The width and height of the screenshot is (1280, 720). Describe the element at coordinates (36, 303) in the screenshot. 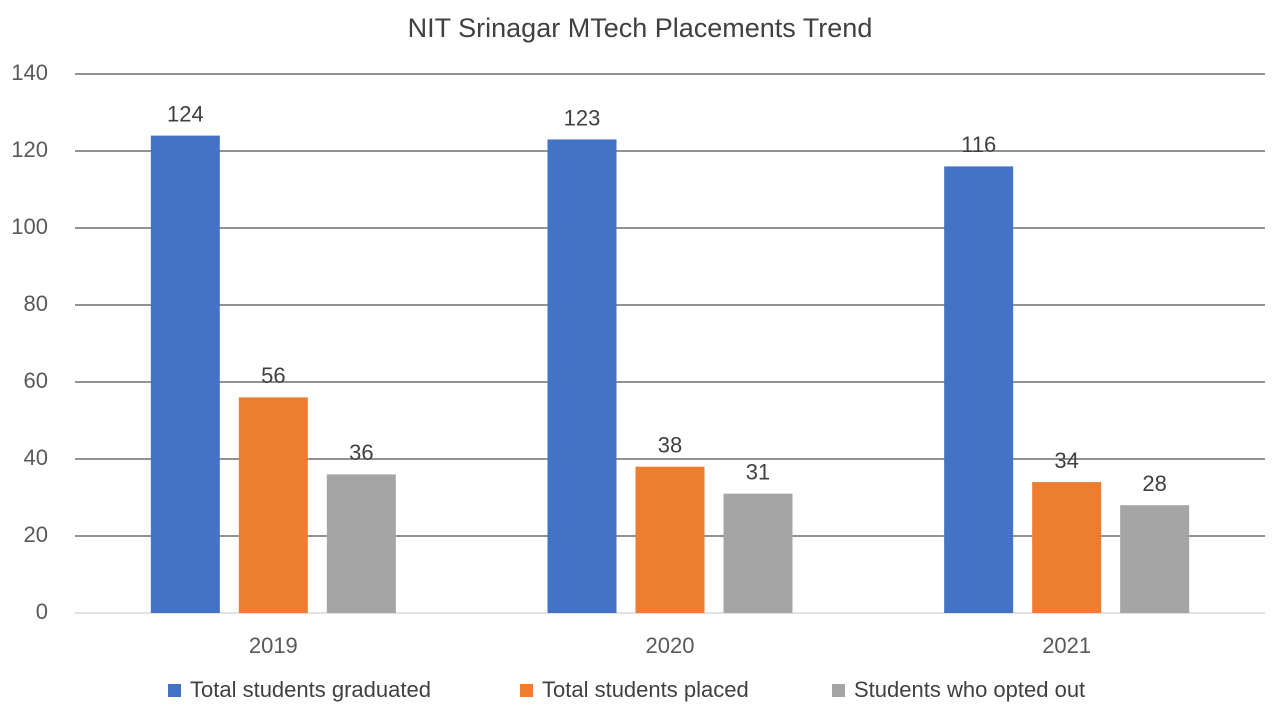

I see `y-tick-label: 80` at that location.